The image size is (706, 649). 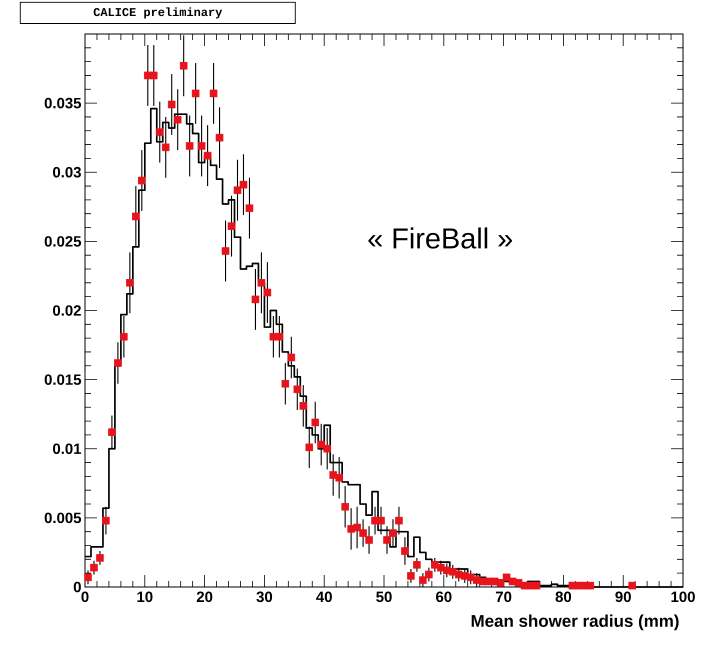 What do you see at coordinates (85, 597) in the screenshot?
I see `x-tick-label: 0` at bounding box center [85, 597].